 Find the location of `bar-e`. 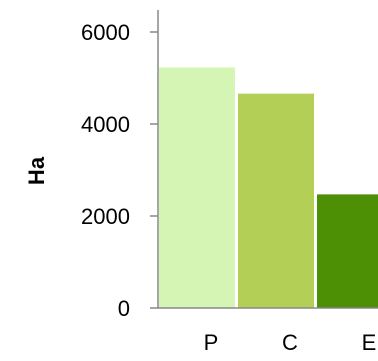

bar-e is located at coordinates (347, 251).